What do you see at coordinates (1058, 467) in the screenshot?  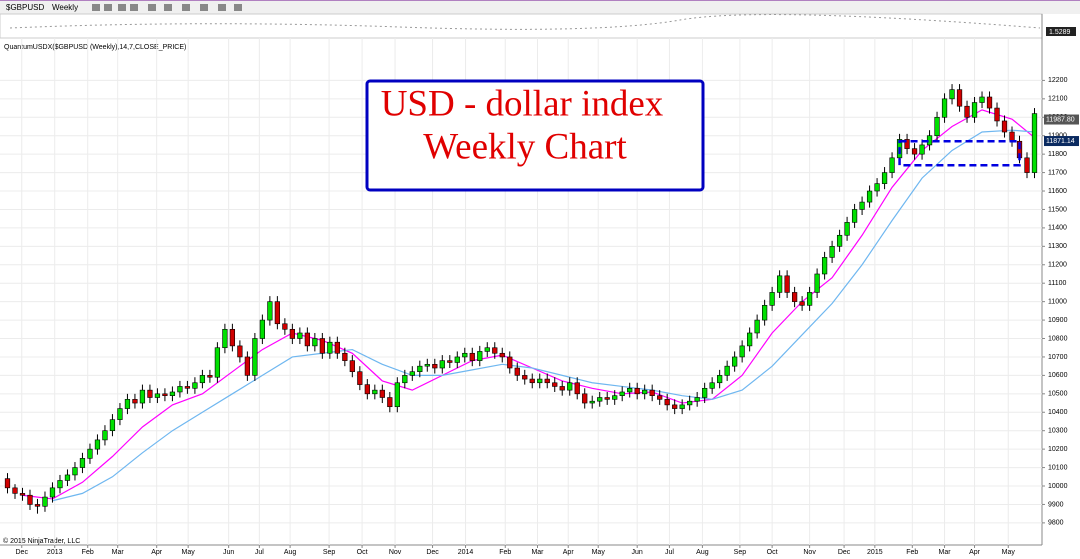 I see `y-tick-label: 10100` at bounding box center [1058, 467].